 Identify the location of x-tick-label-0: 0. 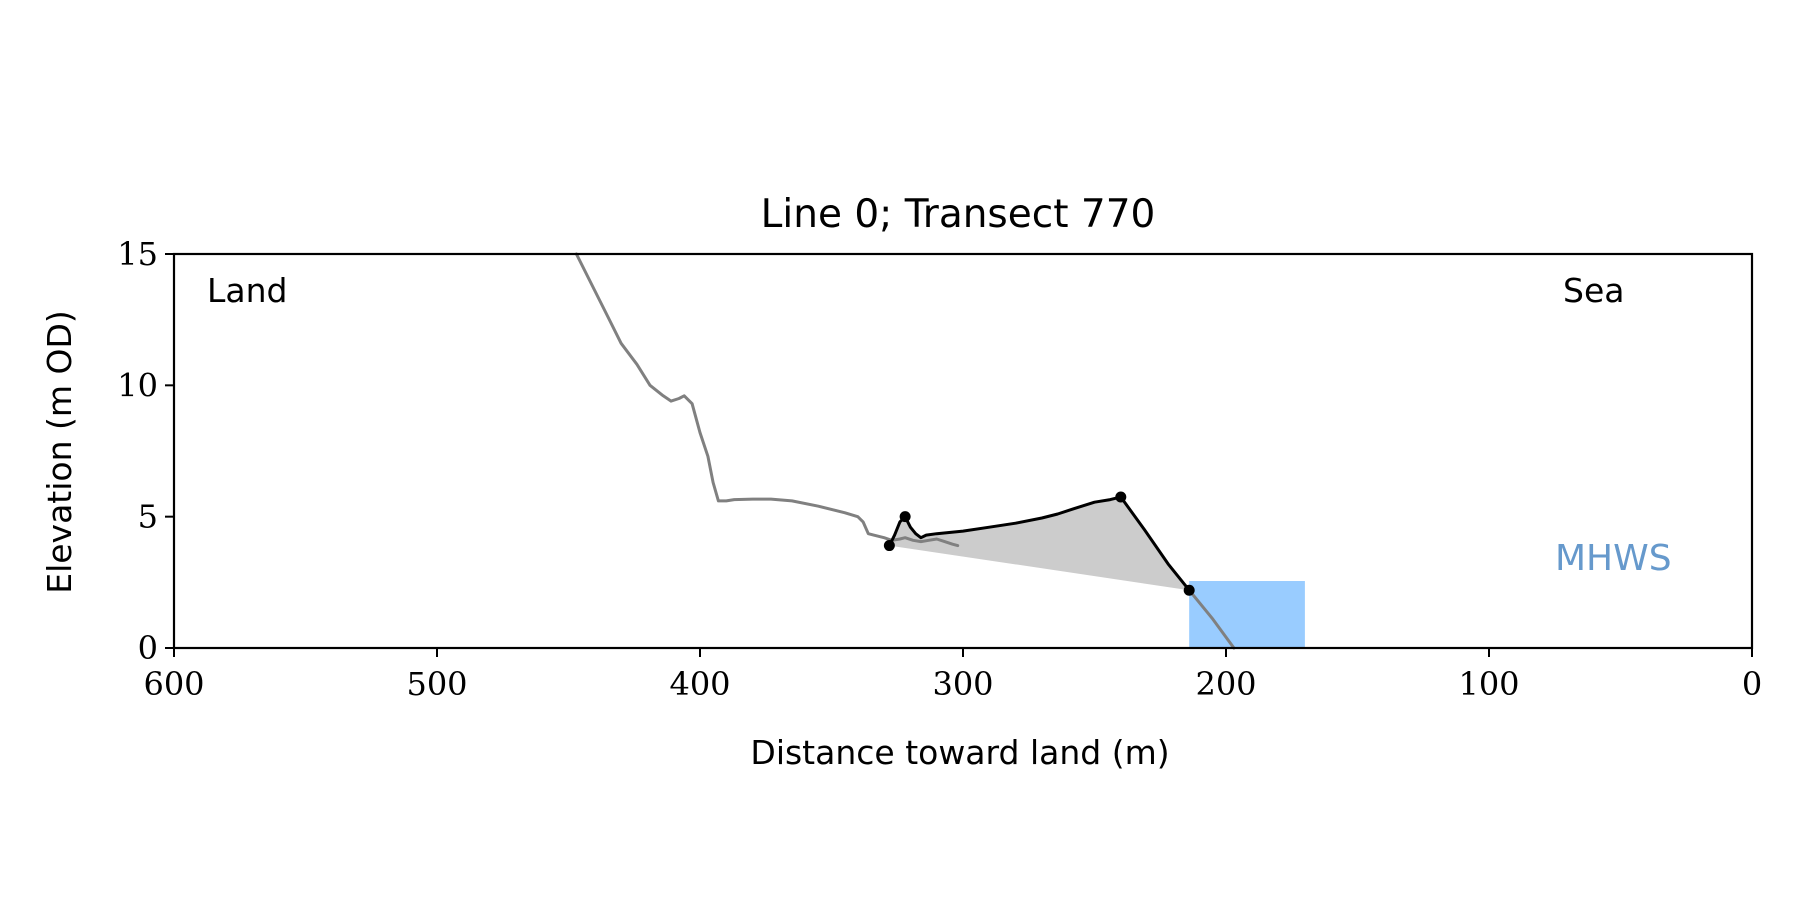
(1752, 684).